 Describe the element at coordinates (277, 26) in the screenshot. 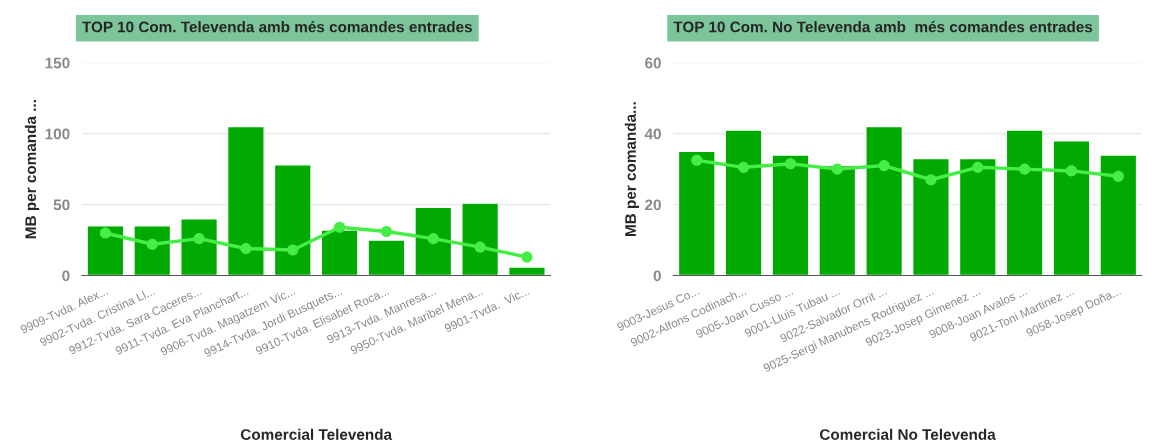

I see `chart-title: TOP 10 Com. Televenda amb més comandes entrades` at that location.